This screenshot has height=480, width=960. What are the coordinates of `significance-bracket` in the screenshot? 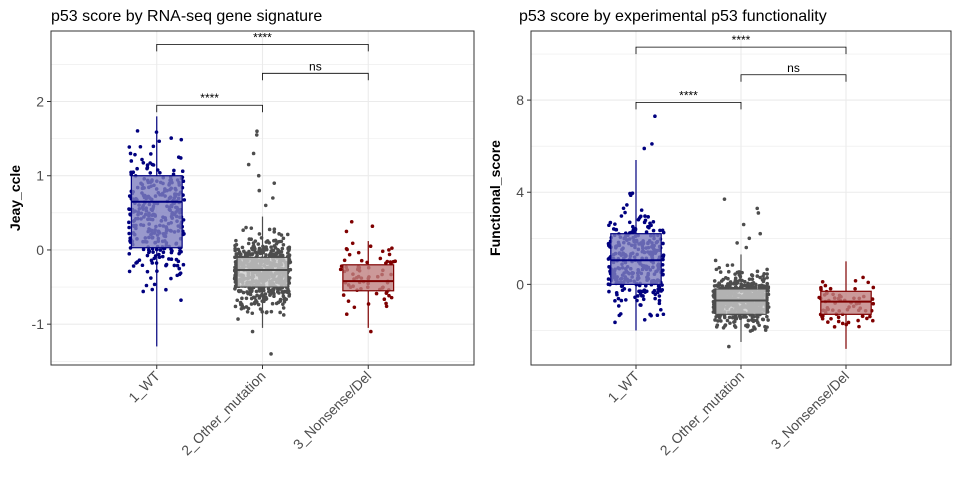 It's located at (793, 78).